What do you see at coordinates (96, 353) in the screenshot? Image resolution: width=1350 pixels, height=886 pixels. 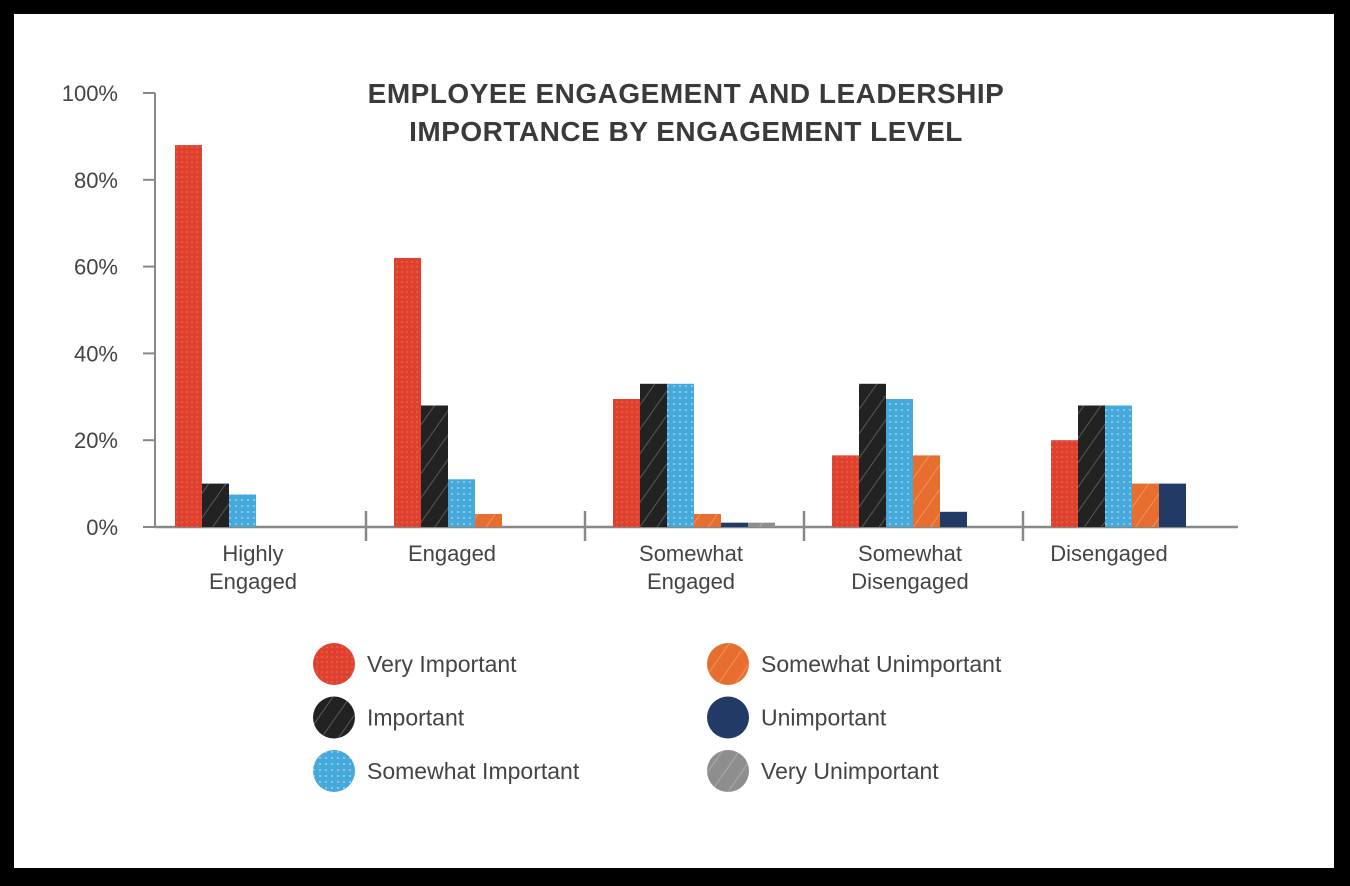 I see `y-tick-label: 40%` at bounding box center [96, 353].